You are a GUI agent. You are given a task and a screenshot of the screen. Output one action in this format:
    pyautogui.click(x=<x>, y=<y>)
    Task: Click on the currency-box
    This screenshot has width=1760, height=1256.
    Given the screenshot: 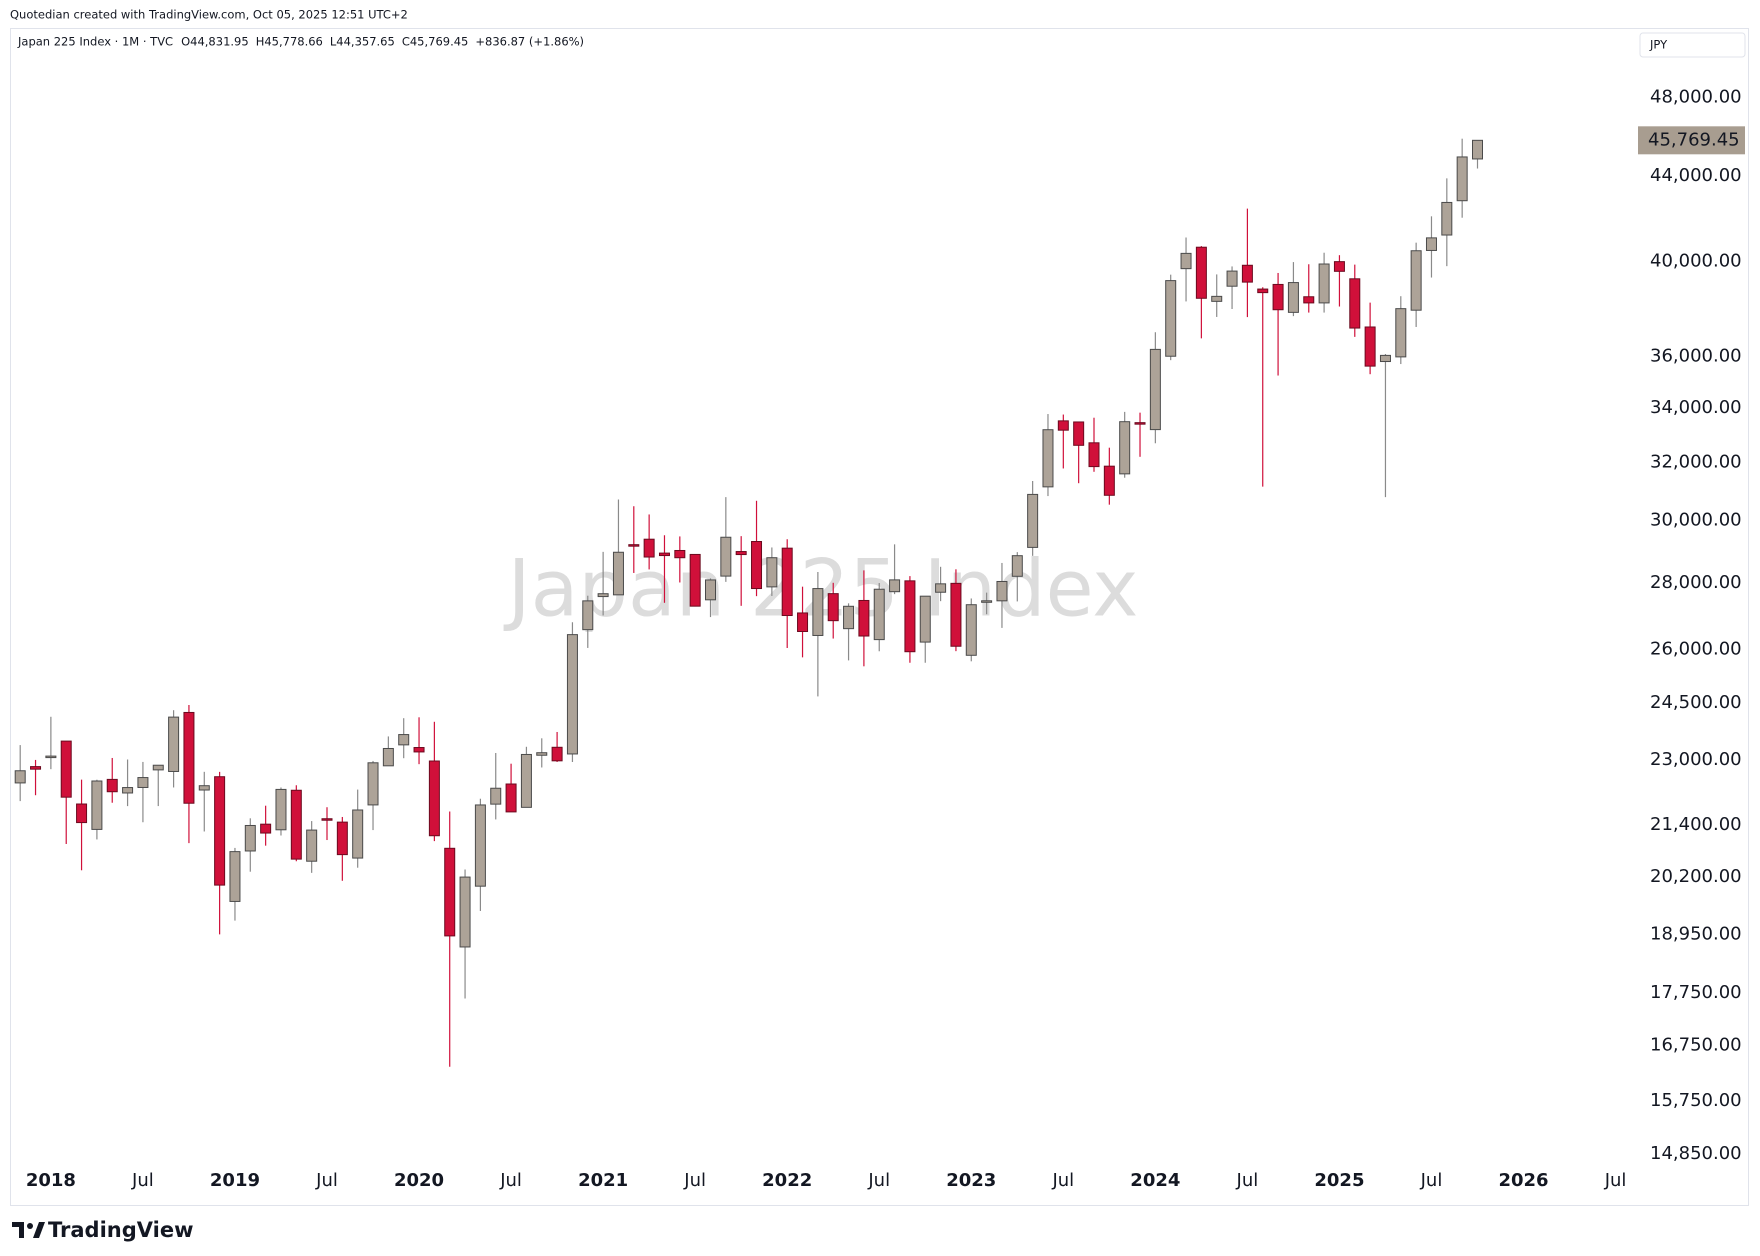 What is the action you would take?
    pyautogui.click(x=1692, y=45)
    